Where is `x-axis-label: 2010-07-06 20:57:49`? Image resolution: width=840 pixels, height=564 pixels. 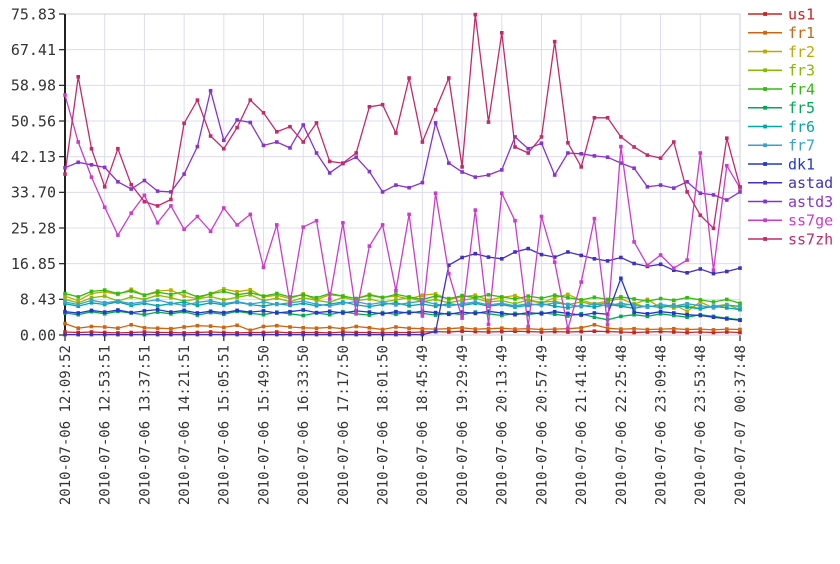
x-axis-label: 2010-07-06 20:57:49 is located at coordinates (542, 425).